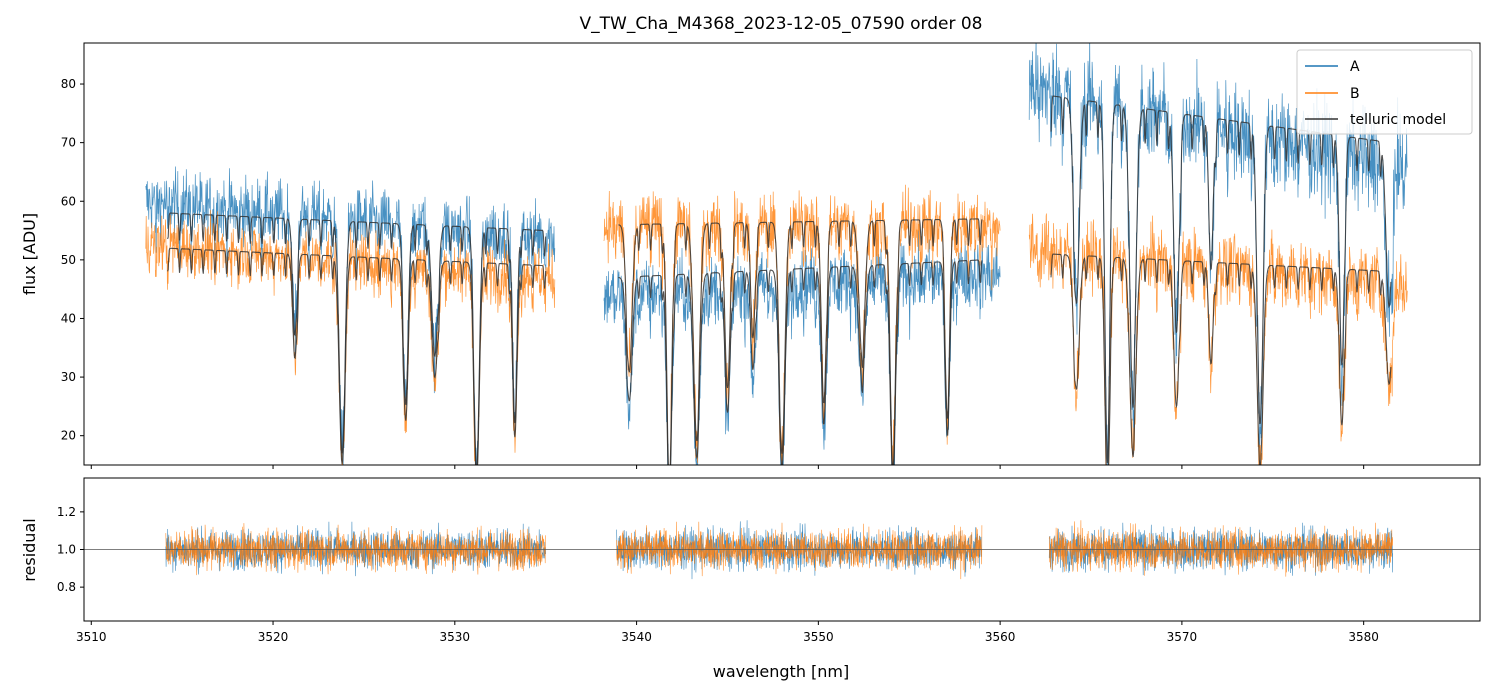 The image size is (1494, 696). What do you see at coordinates (818, 637) in the screenshot?
I see `x-tick-label: 3550` at bounding box center [818, 637].